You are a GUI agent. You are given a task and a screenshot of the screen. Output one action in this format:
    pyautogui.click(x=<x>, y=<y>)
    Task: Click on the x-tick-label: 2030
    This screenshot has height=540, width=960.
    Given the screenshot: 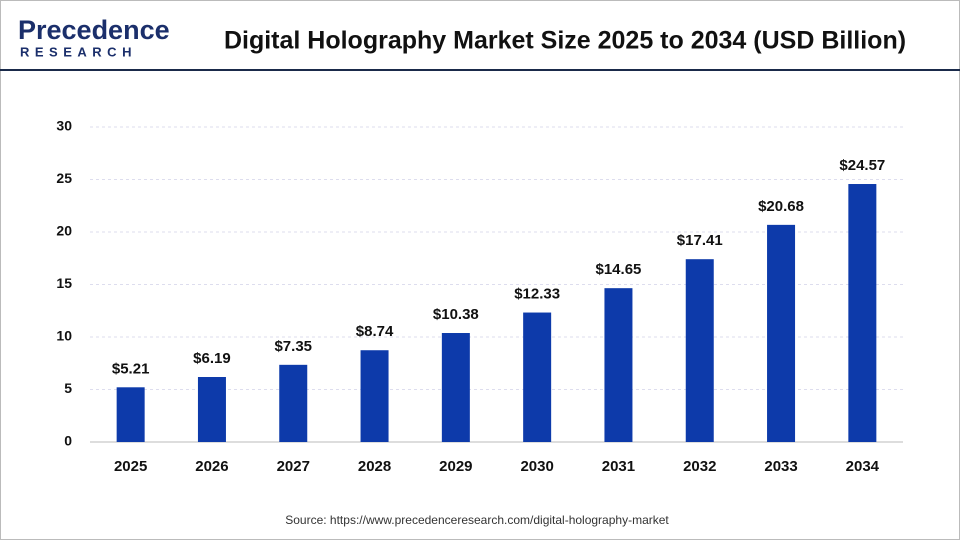 What is the action you would take?
    pyautogui.click(x=536, y=466)
    